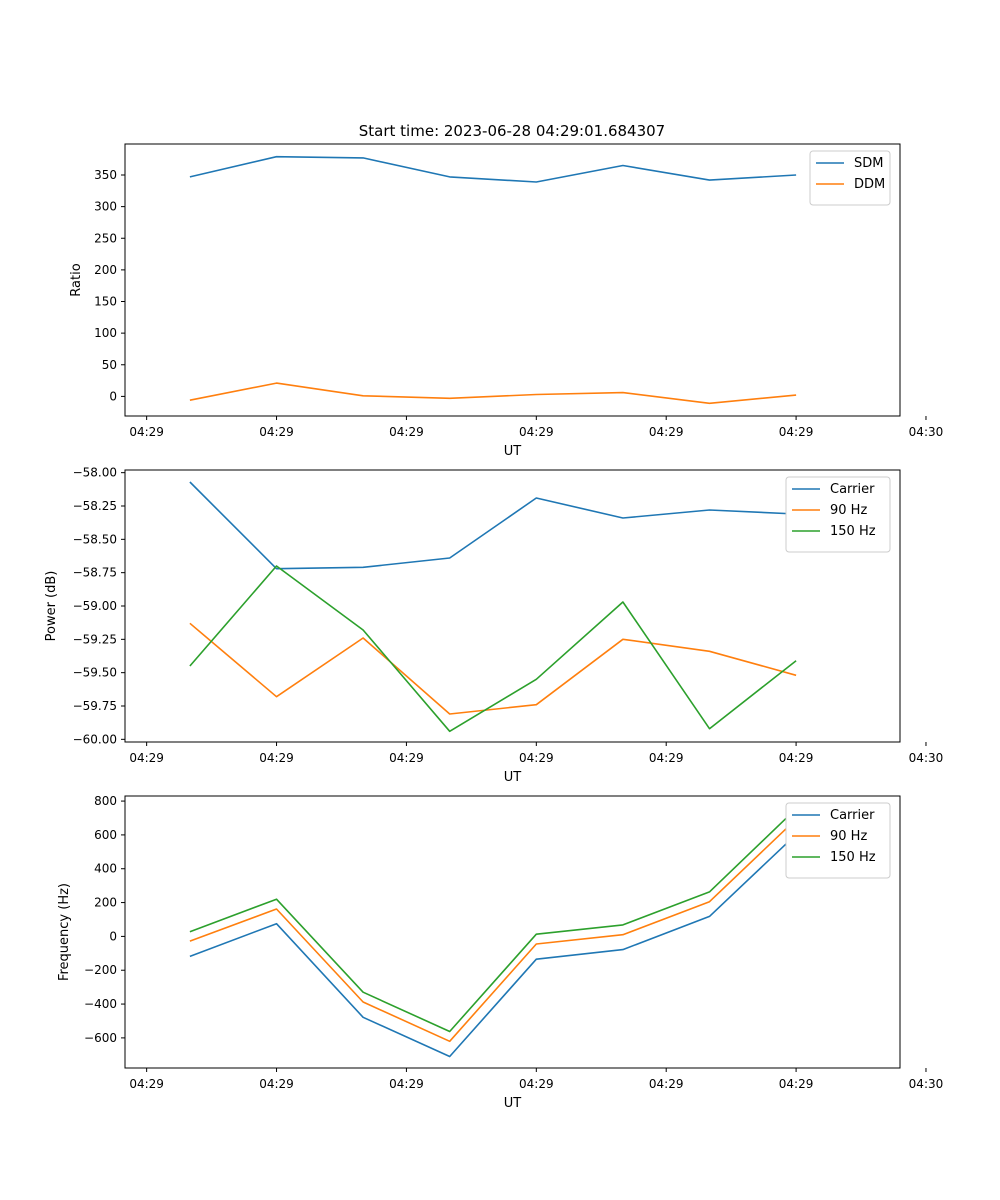 The height and width of the screenshot is (1200, 1000). What do you see at coordinates (95, 539) in the screenshot?
I see `y-tick-label: −58.50` at bounding box center [95, 539].